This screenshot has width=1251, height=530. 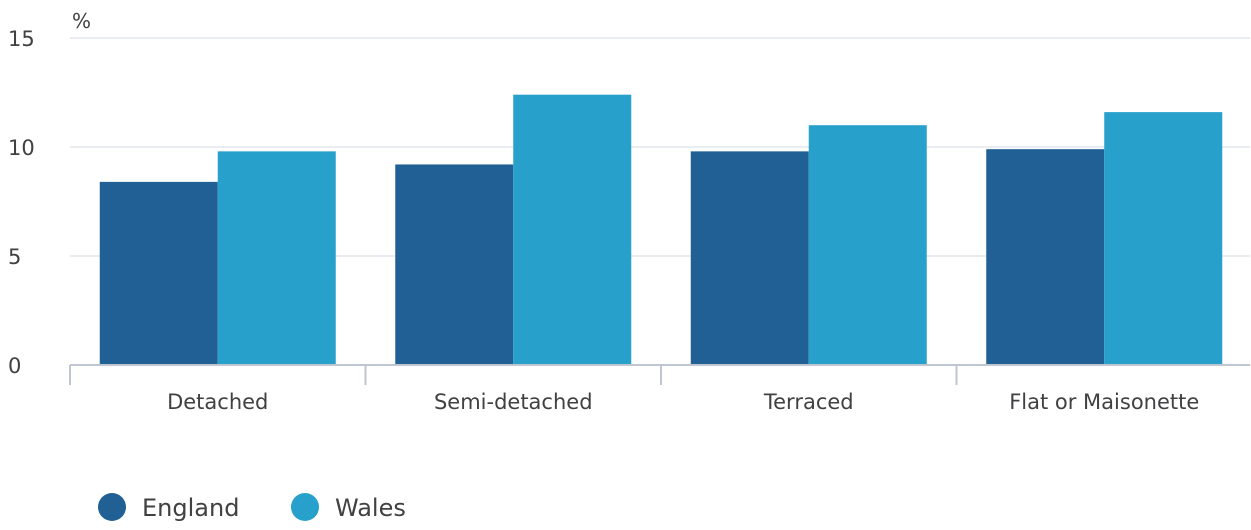 I want to click on legend-item-wales: Wales, so click(x=348, y=507).